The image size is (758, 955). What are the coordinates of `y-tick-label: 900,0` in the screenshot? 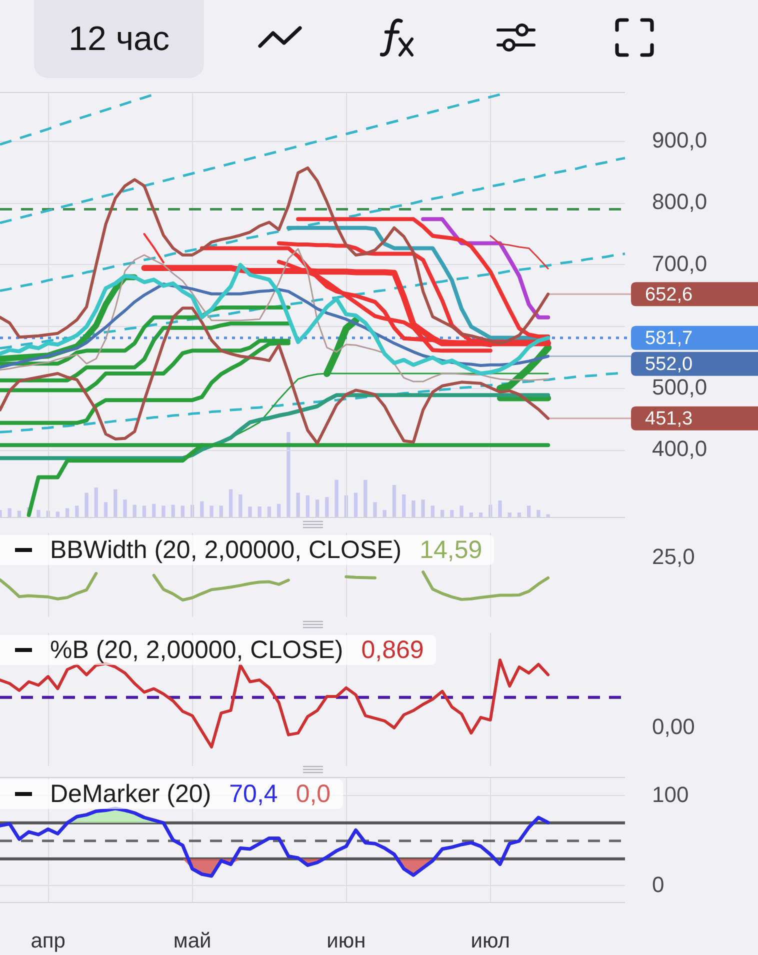 It's located at (680, 139).